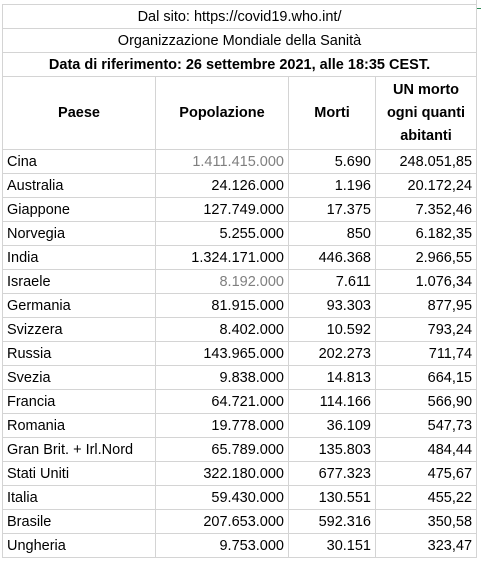 Image resolution: width=481 pixels, height=563 pixels. I want to click on header-country: Paese, so click(79, 113).